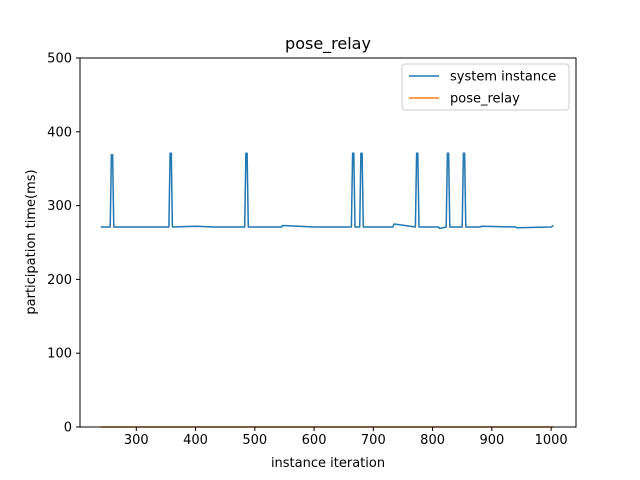  Describe the element at coordinates (63, 244) in the screenshot. I see `y-axis: 0 100 200 300 400 500` at that location.